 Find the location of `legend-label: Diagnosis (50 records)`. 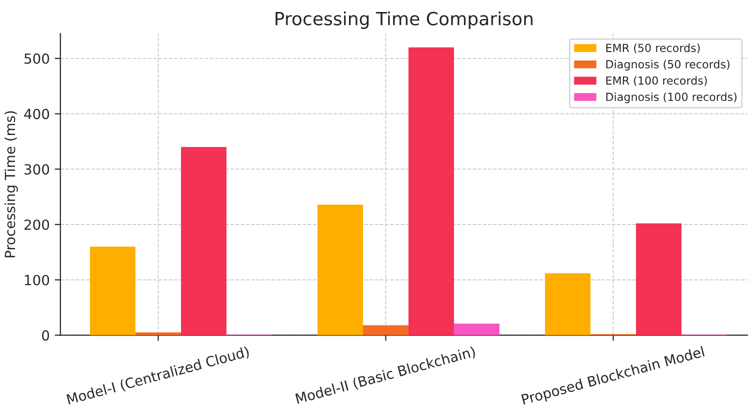

legend-label: Diagnosis (50 records) is located at coordinates (668, 65).